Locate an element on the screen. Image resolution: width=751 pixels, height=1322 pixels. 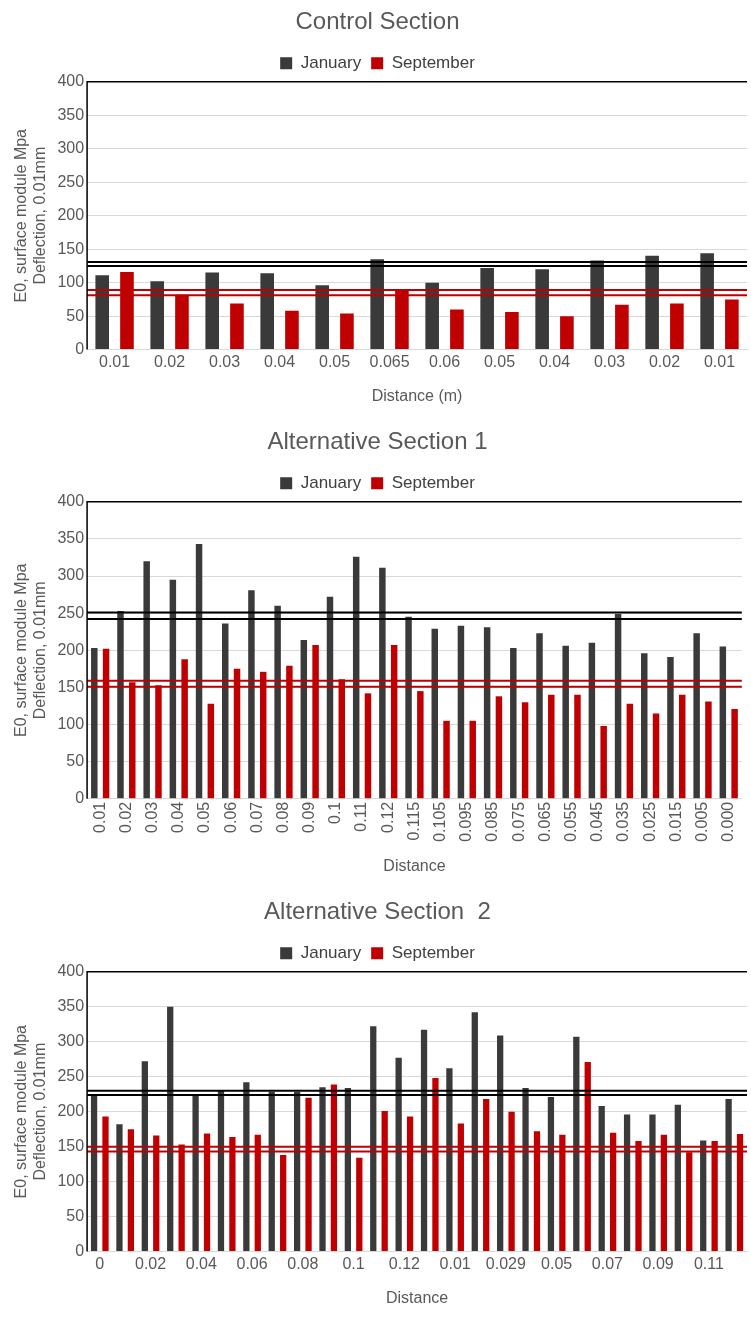
x-tick-label: 0.045 is located at coordinates (597, 821).